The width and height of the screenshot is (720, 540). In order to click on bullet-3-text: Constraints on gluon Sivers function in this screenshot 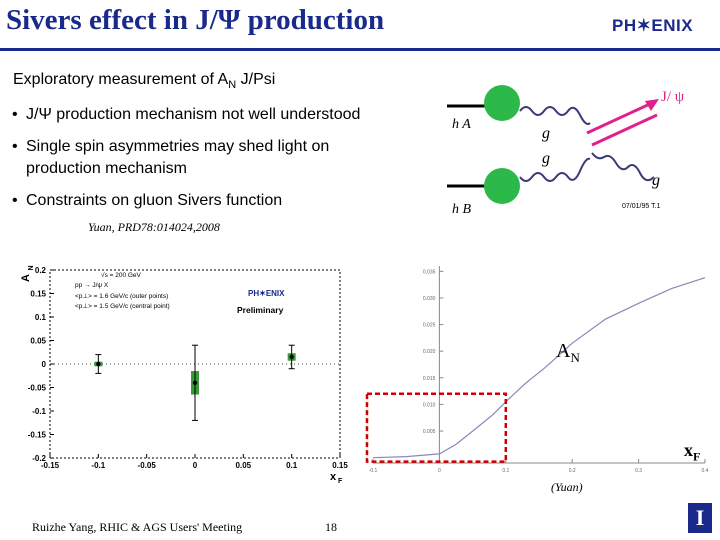, I will do `click(154, 200)`.